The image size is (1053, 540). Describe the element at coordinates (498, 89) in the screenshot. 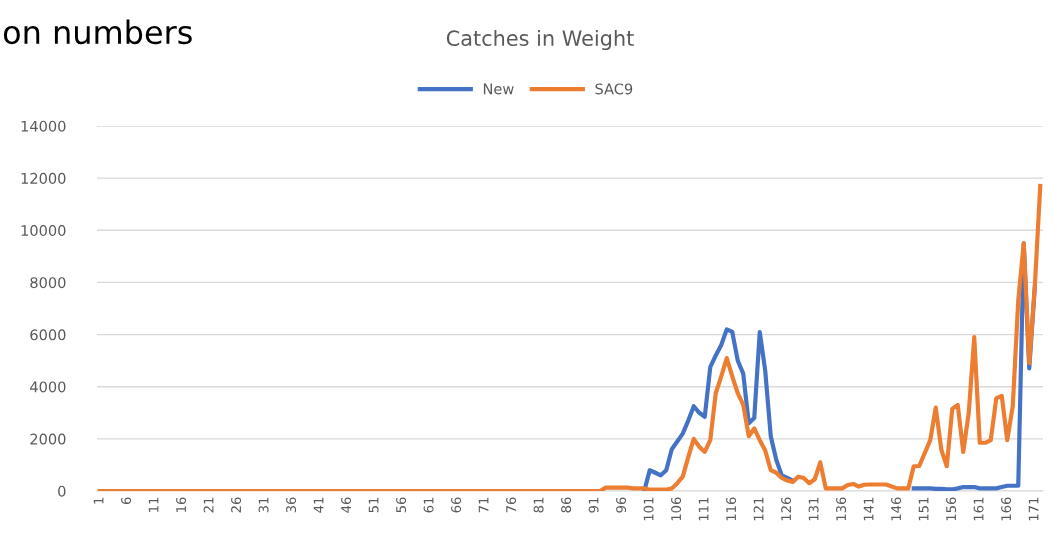

I see `legend-label: New` at that location.